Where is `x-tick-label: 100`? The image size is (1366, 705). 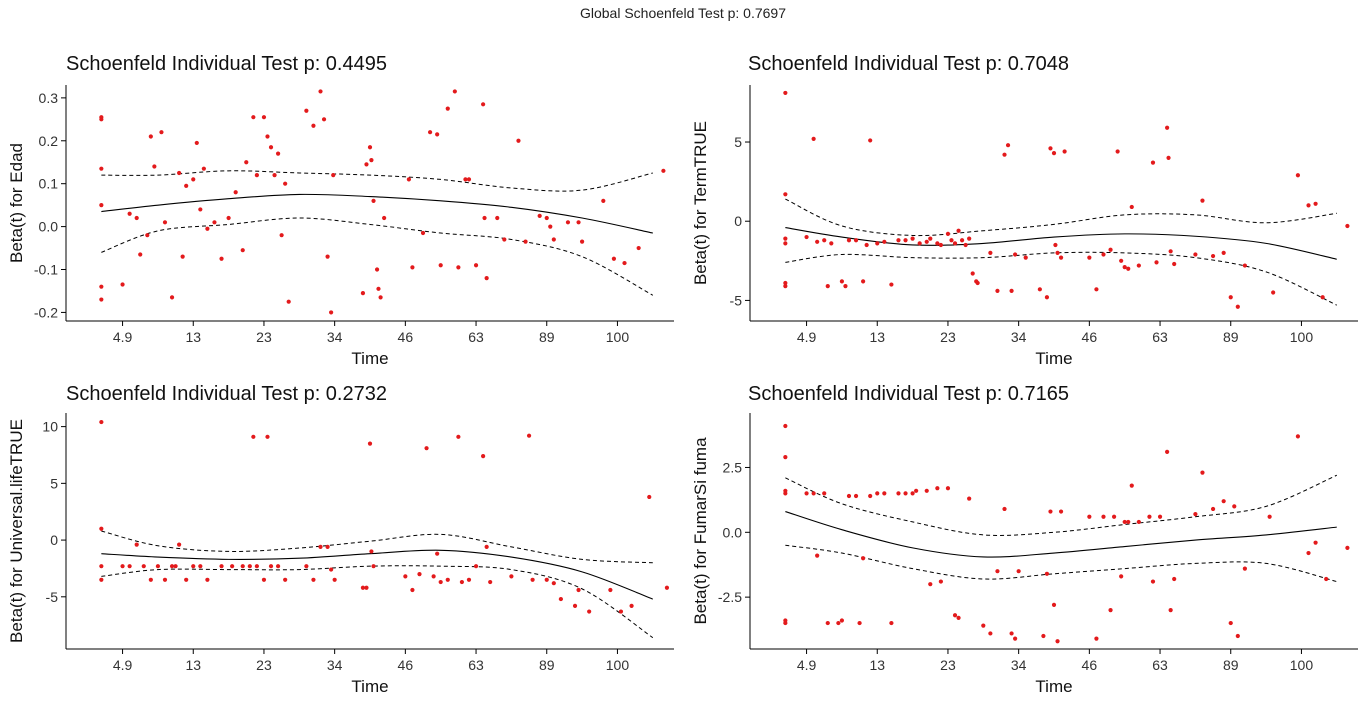
x-tick-label: 100 is located at coordinates (618, 337).